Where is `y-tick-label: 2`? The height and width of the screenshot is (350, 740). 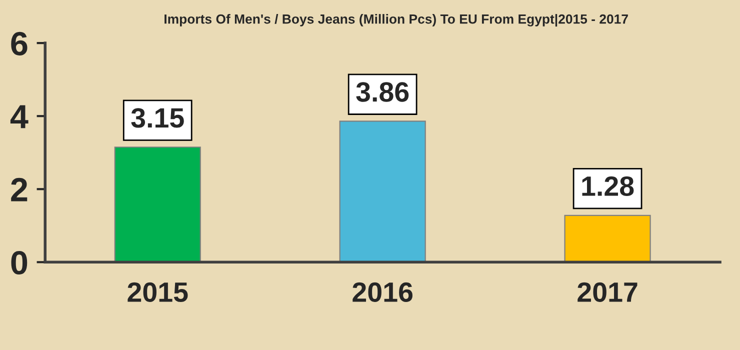 y-tick-label: 2 is located at coordinates (19, 190).